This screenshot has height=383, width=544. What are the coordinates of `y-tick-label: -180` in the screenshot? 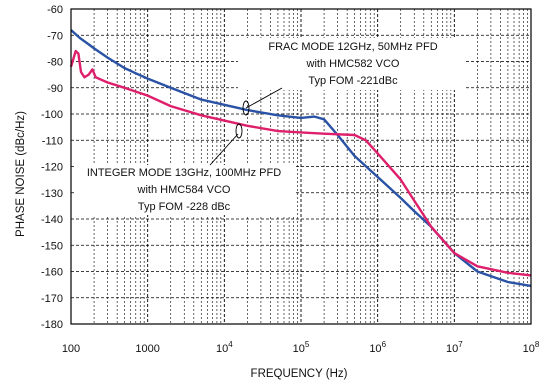 It's located at (52, 325).